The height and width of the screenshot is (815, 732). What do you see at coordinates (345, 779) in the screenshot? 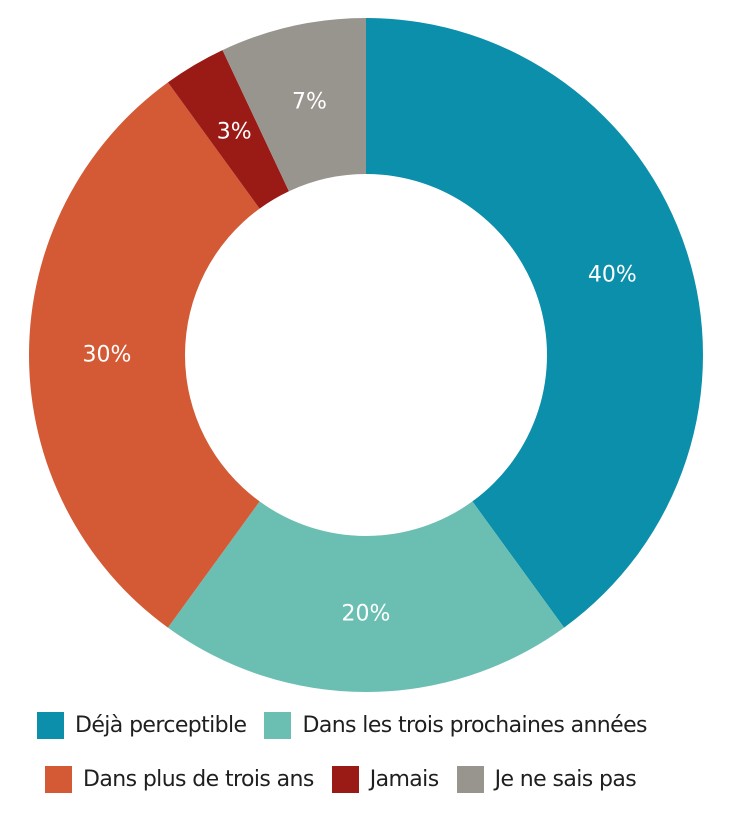
I see `legend-swatch-jamais` at bounding box center [345, 779].